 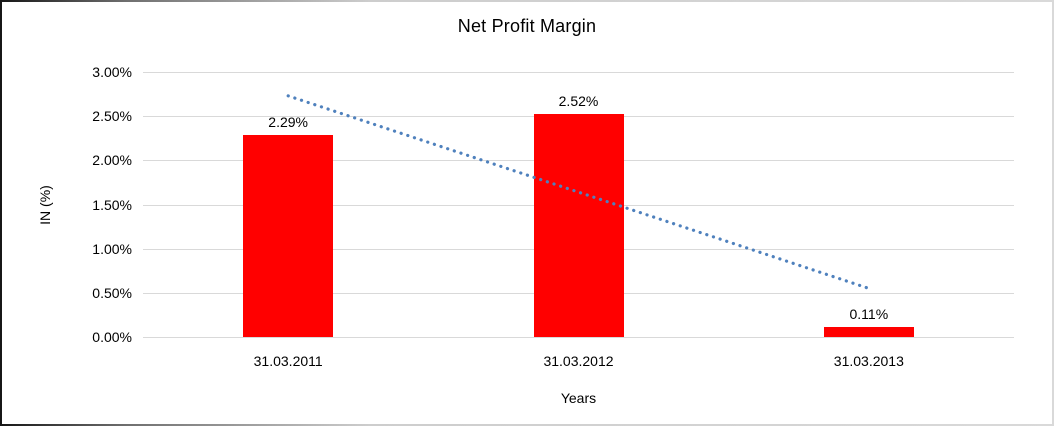 What do you see at coordinates (112, 292) in the screenshot?
I see `y-tick-label: 0.50%` at bounding box center [112, 292].